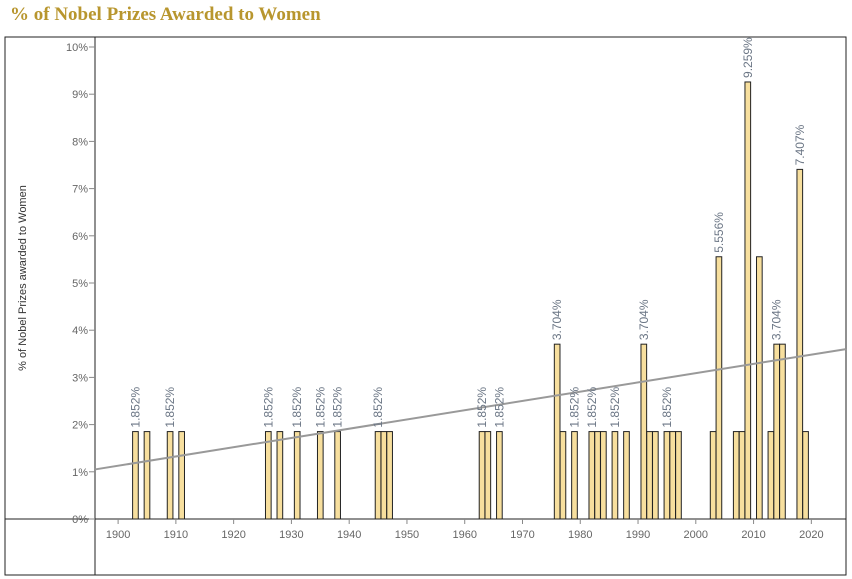 Image resolution: width=852 pixels, height=579 pixels. I want to click on y-tick-label: 1%, so click(80, 473).